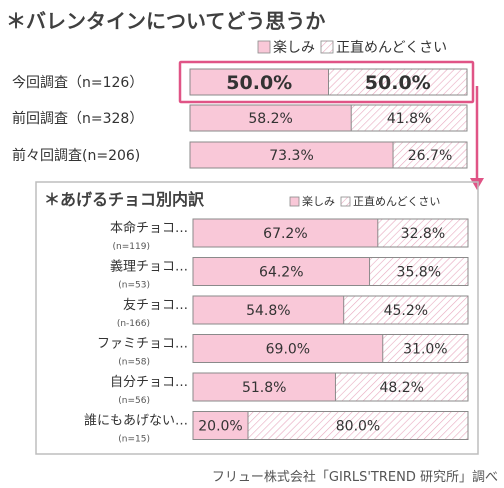 This screenshot has height=488, width=504. I want to click on data-label-enjoy: 51.8%, so click(264, 388).